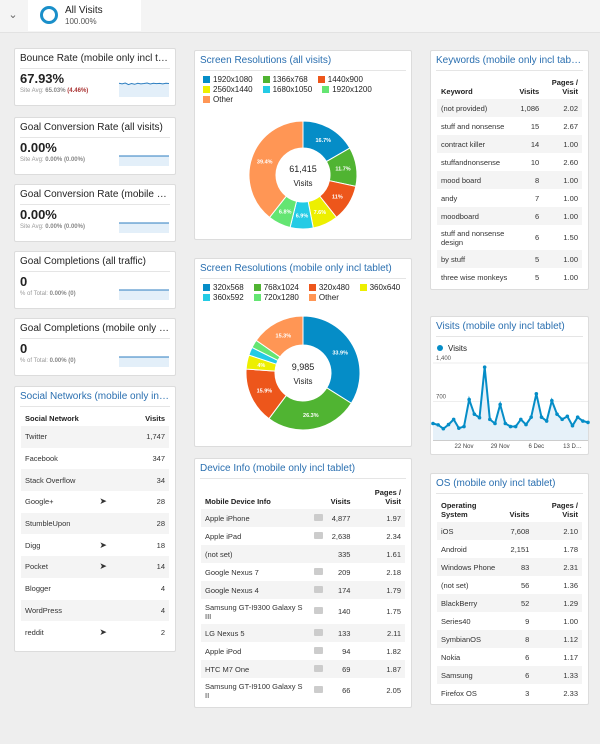  I want to click on table-row: Facebook 347, so click(95, 459).